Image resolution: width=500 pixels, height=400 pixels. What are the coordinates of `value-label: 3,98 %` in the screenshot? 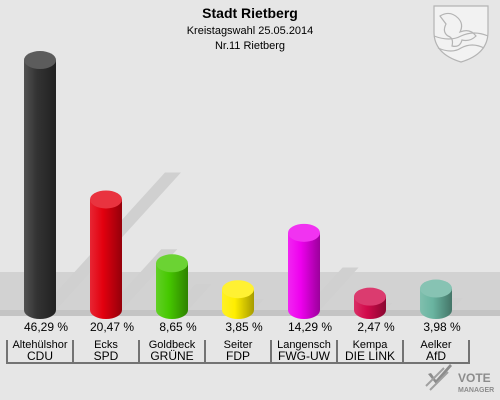 It's located at (442, 327).